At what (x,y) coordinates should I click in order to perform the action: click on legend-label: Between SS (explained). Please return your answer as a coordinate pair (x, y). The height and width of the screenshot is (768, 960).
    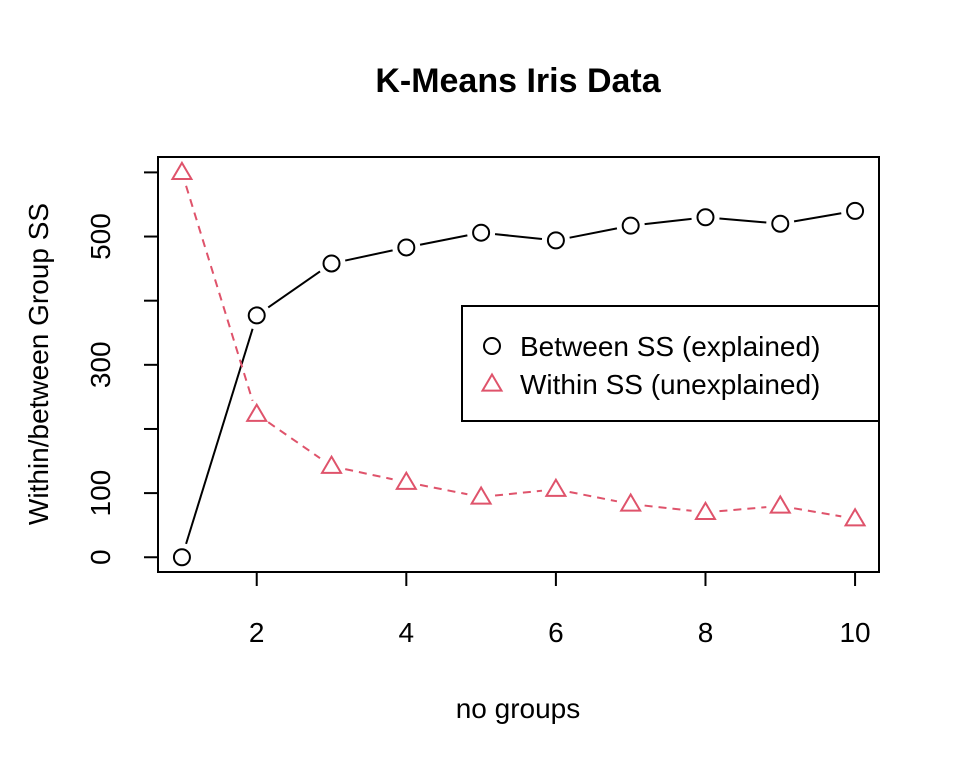
    Looking at the image, I should click on (670, 346).